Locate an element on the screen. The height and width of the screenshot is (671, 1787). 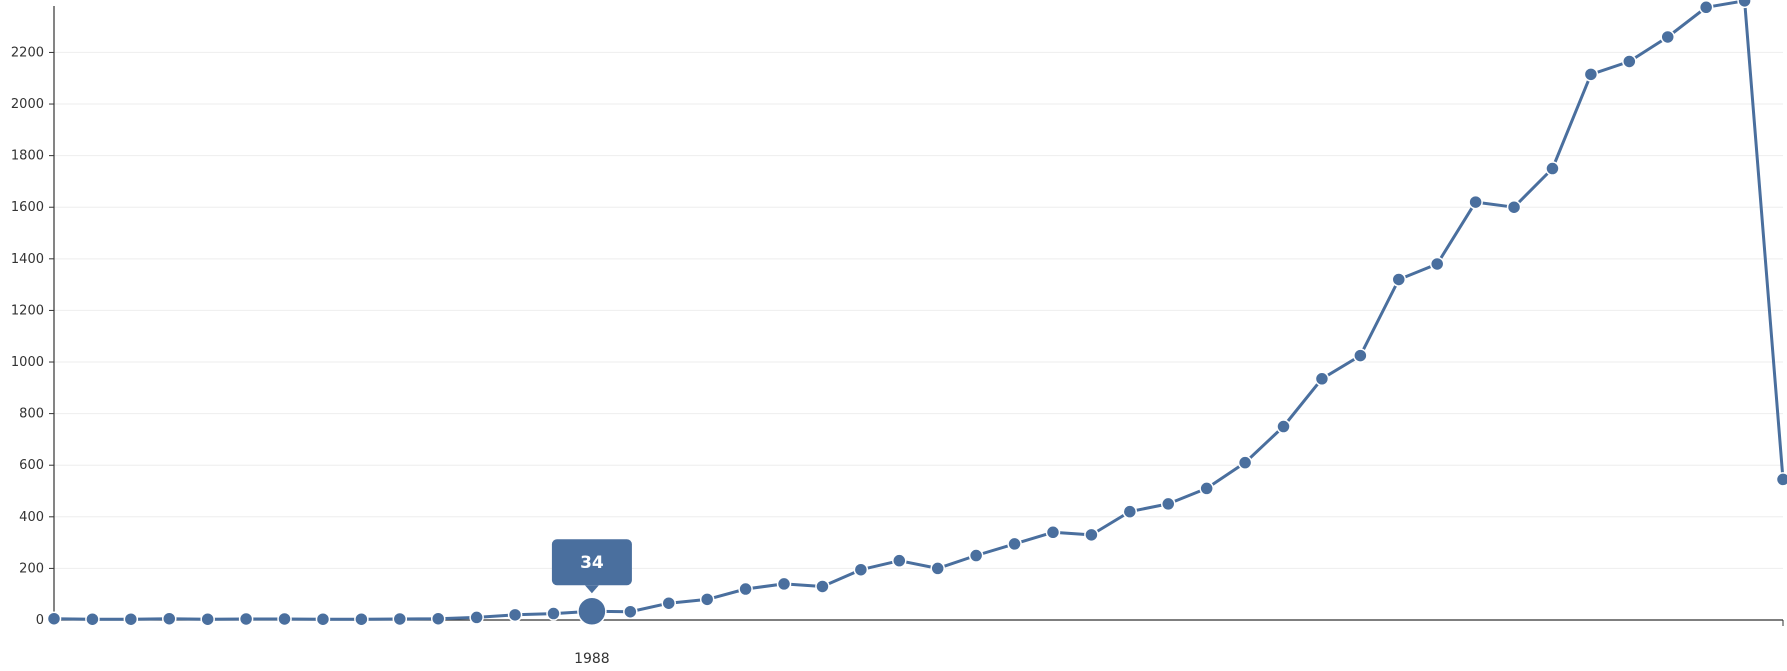
y-tick-label: 2000 is located at coordinates (27, 104).